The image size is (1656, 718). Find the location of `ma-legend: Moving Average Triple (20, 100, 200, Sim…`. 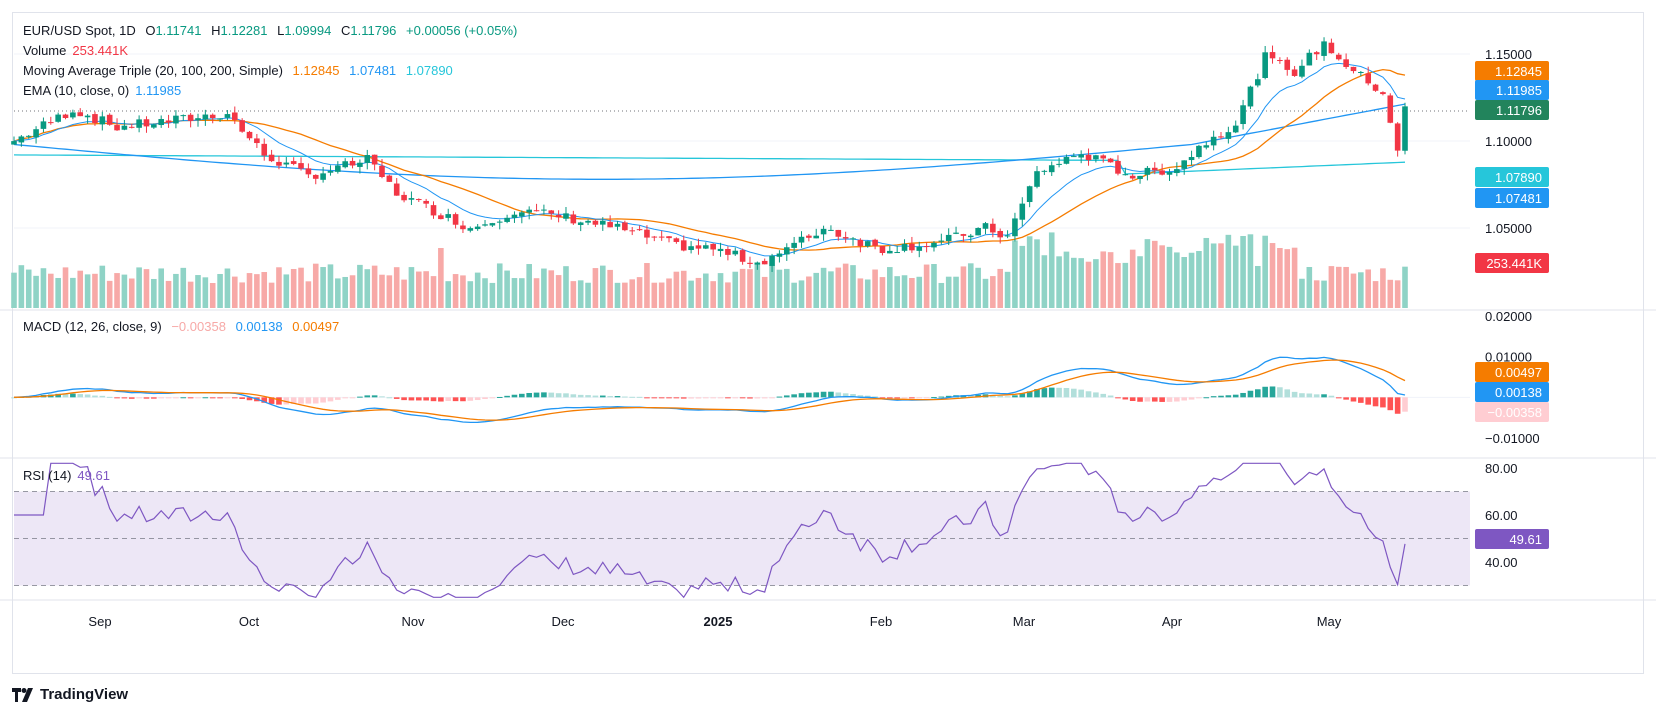

ma-legend: Moving Average Triple (20, 100, 200, Sim… is located at coordinates (238, 70).